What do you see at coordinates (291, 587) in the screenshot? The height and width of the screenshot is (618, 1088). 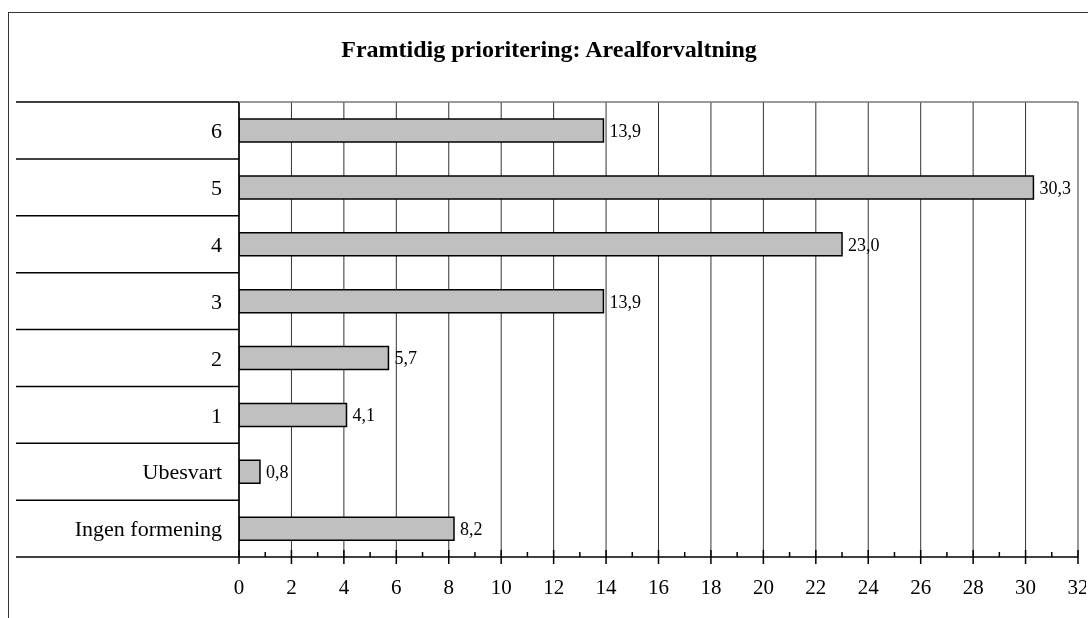 I see `x-tick-label: 2` at bounding box center [291, 587].